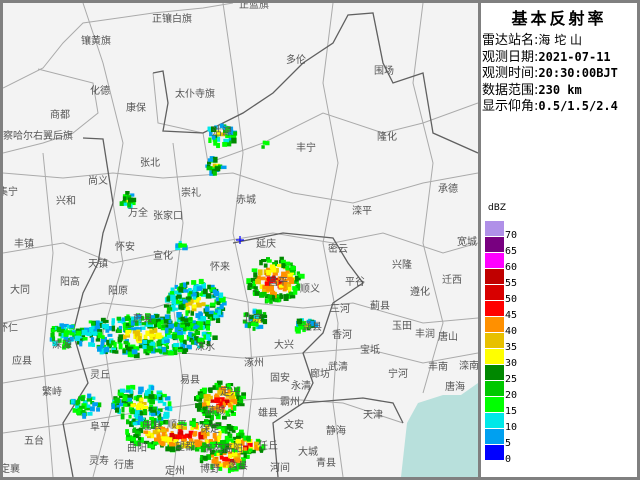 Image resolution: width=640 pixels, height=480 pixels. I want to click on place-label: 蓟县, so click(380, 306).